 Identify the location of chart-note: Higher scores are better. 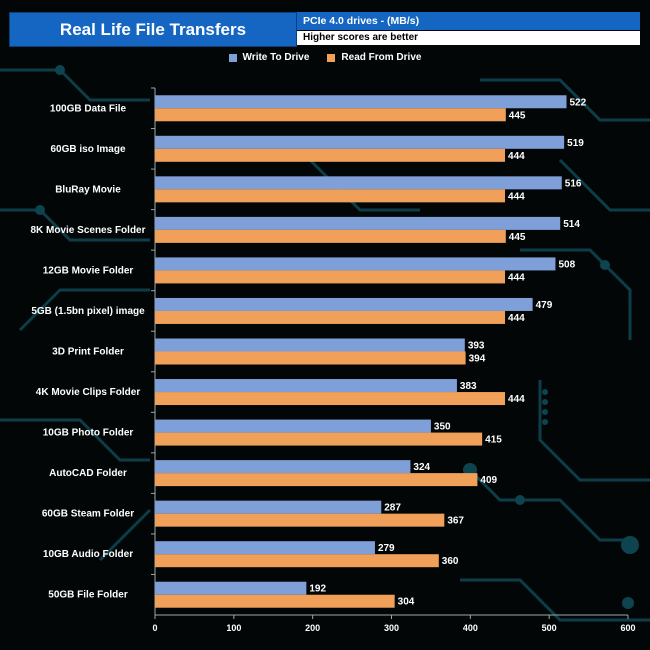
(468, 38).